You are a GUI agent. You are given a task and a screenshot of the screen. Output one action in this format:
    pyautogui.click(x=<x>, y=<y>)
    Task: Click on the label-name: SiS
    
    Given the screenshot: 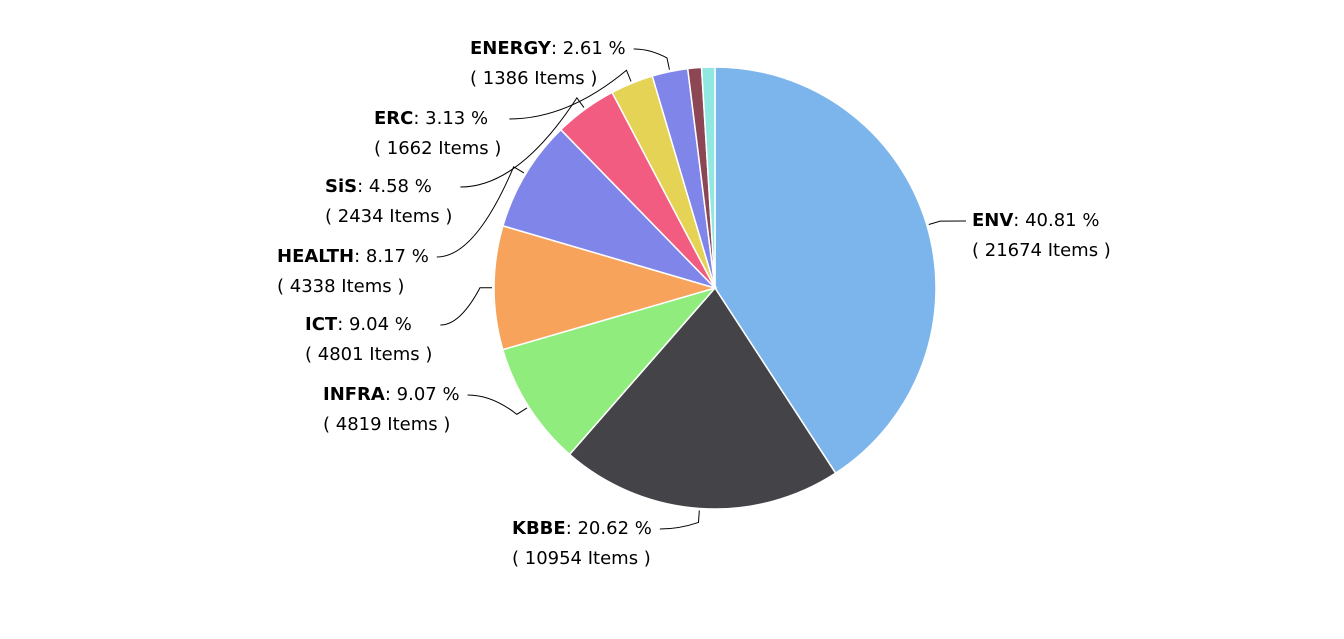 What is the action you would take?
    pyautogui.click(x=341, y=186)
    